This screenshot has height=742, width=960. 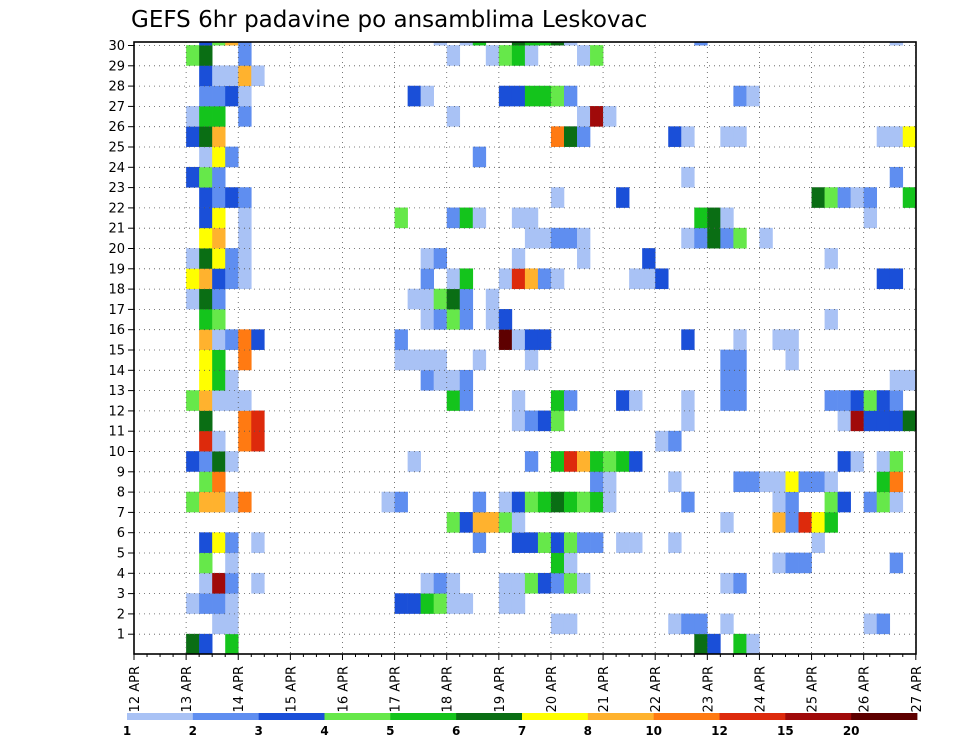 What do you see at coordinates (291, 689) in the screenshot?
I see `x-tick-label: 15 APR` at bounding box center [291, 689].